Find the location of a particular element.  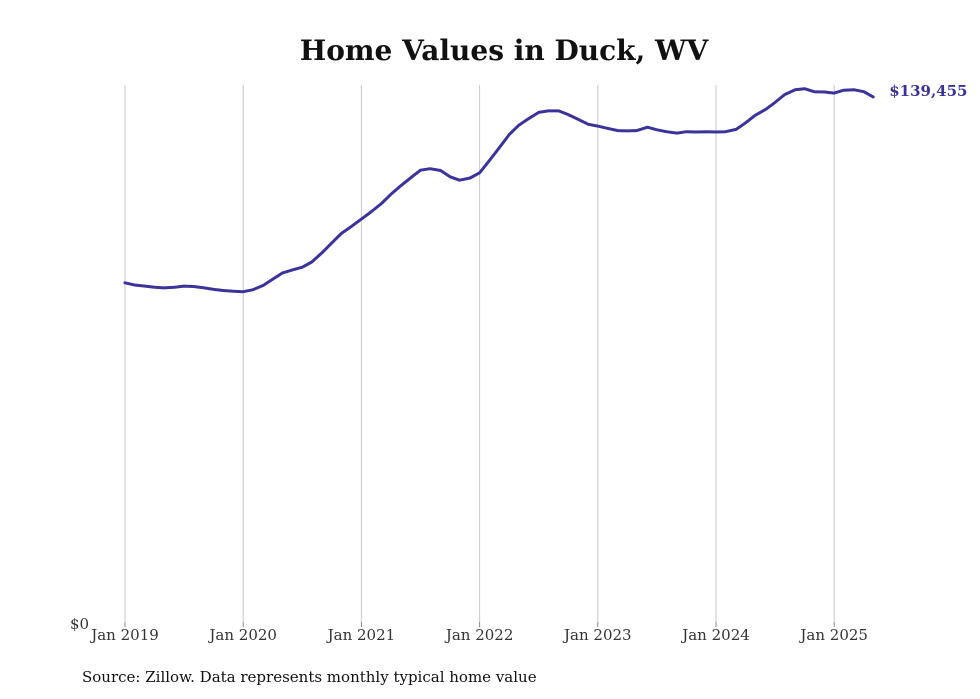

x-tick-label: Jan 2019 is located at coordinates (124, 635).